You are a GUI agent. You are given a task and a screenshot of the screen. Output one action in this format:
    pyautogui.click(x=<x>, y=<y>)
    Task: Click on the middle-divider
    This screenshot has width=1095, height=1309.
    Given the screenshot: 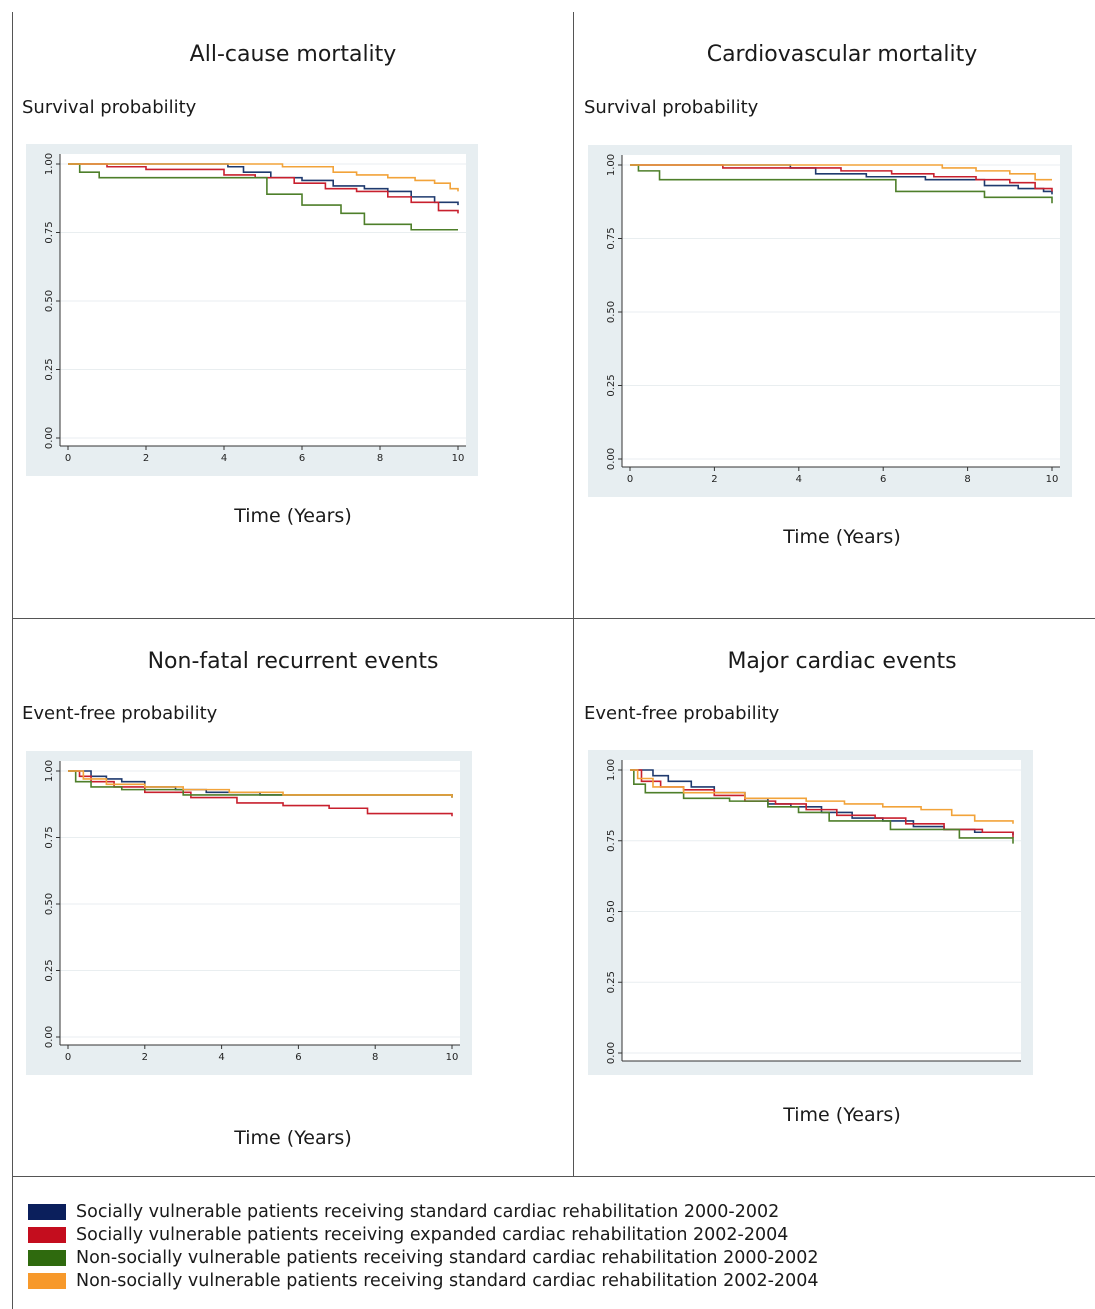 What is the action you would take?
    pyautogui.click(x=553, y=618)
    